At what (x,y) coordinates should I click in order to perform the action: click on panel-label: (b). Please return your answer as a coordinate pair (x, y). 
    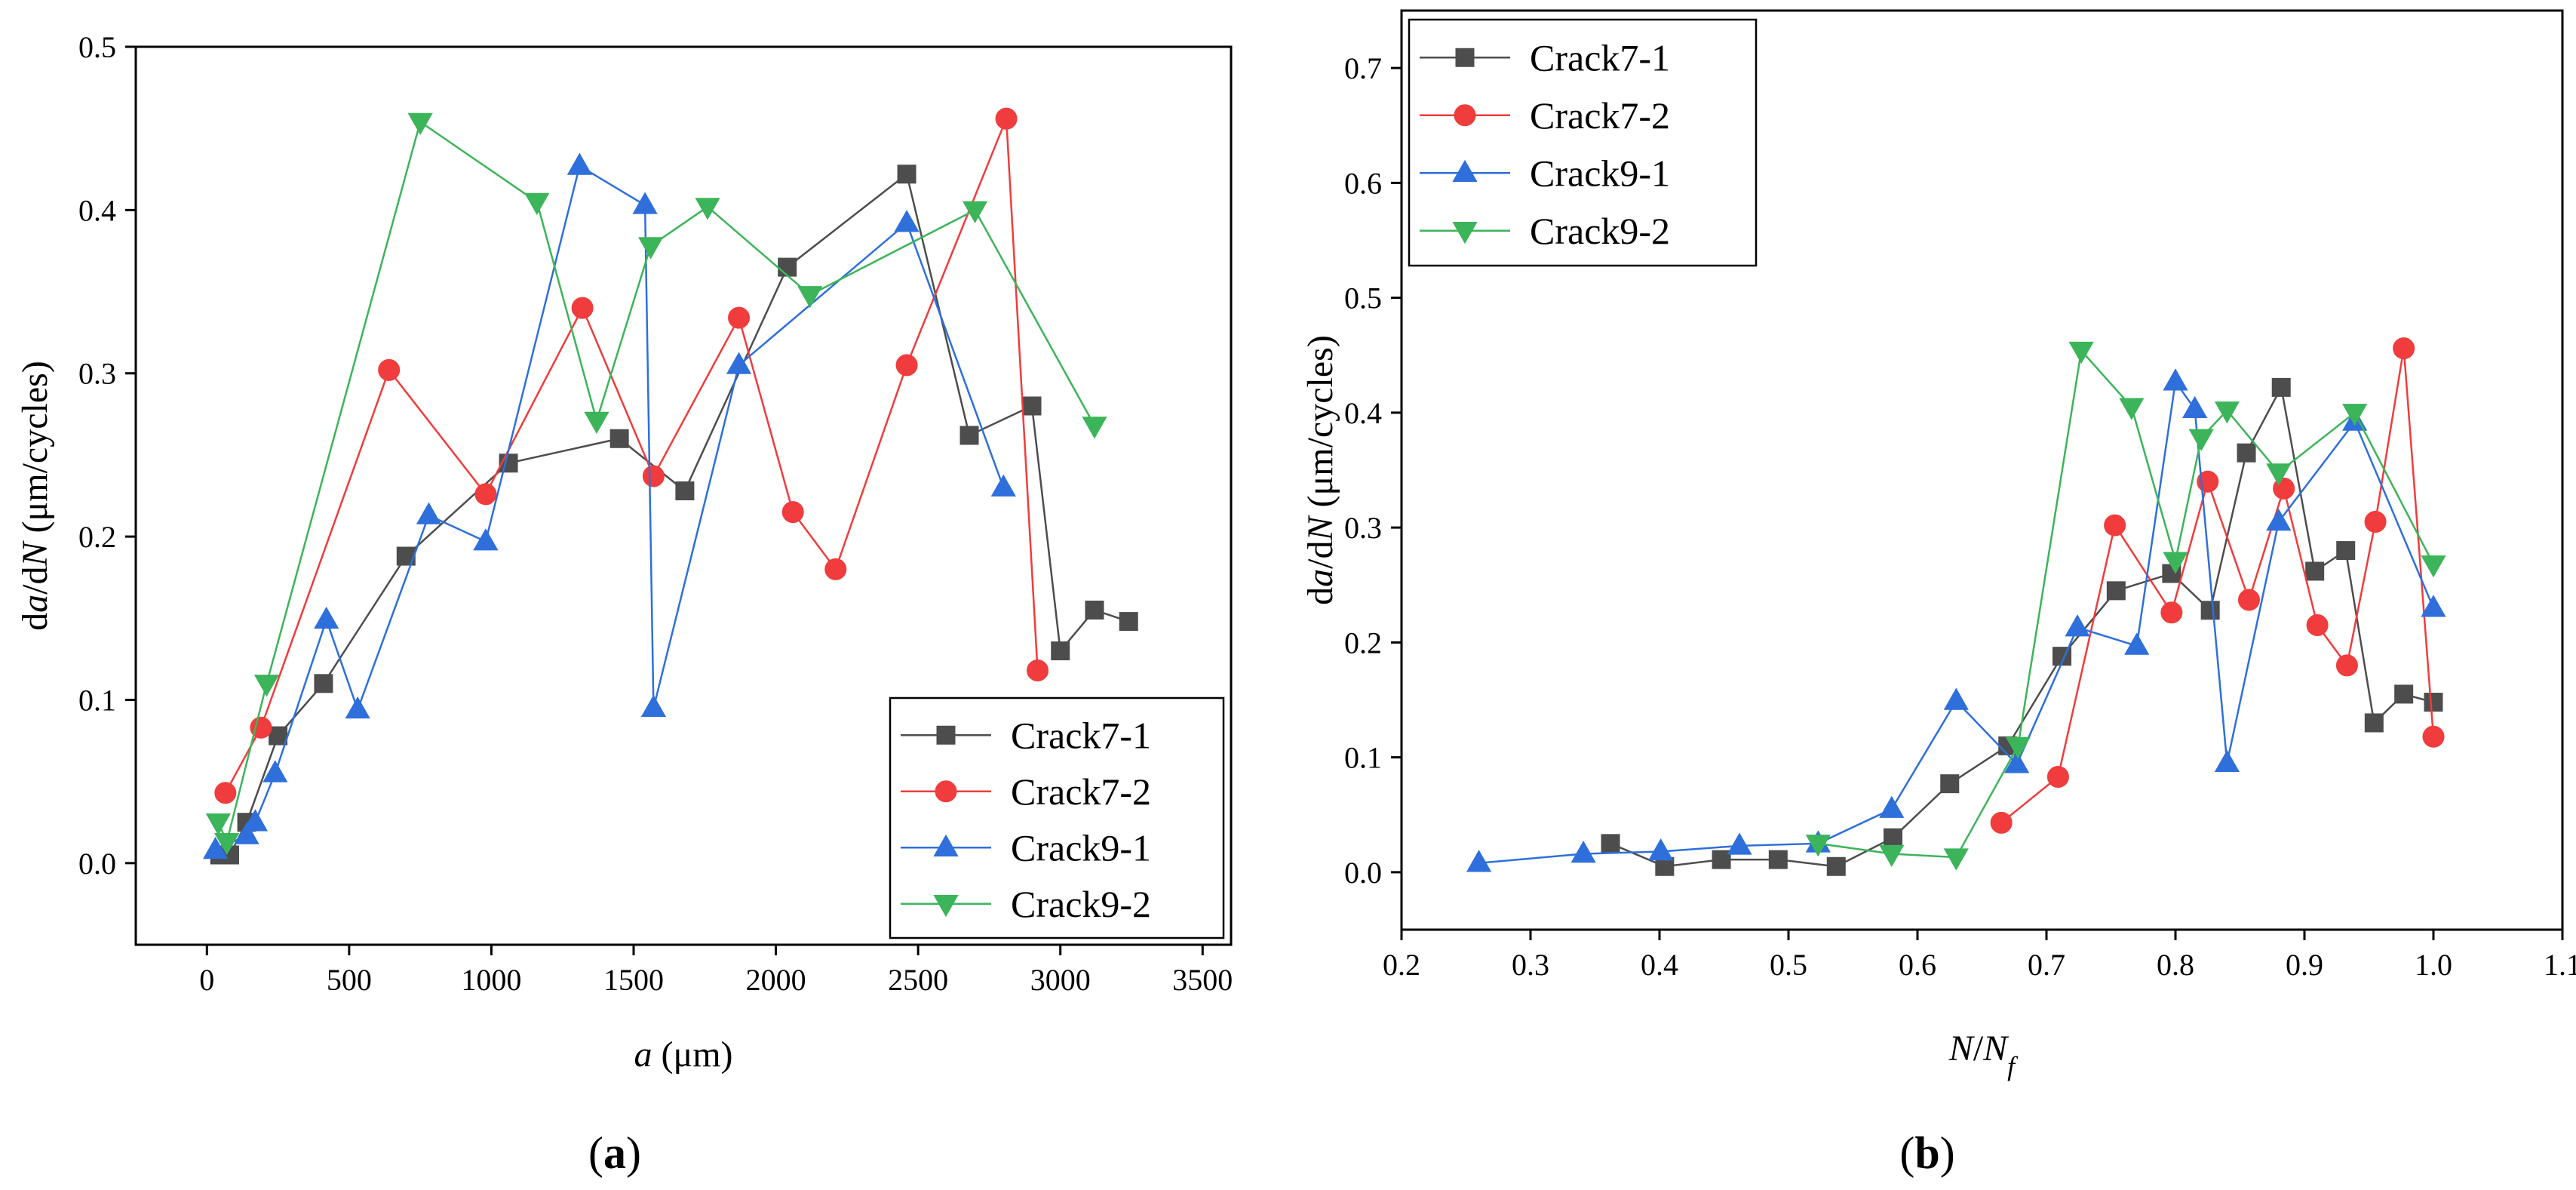
    Looking at the image, I should click on (1926, 1153).